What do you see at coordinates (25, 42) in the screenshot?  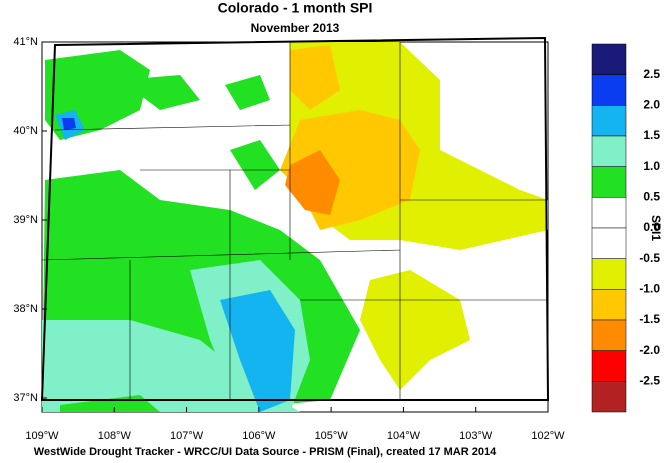 I see `lat-label: 41°N` at bounding box center [25, 42].